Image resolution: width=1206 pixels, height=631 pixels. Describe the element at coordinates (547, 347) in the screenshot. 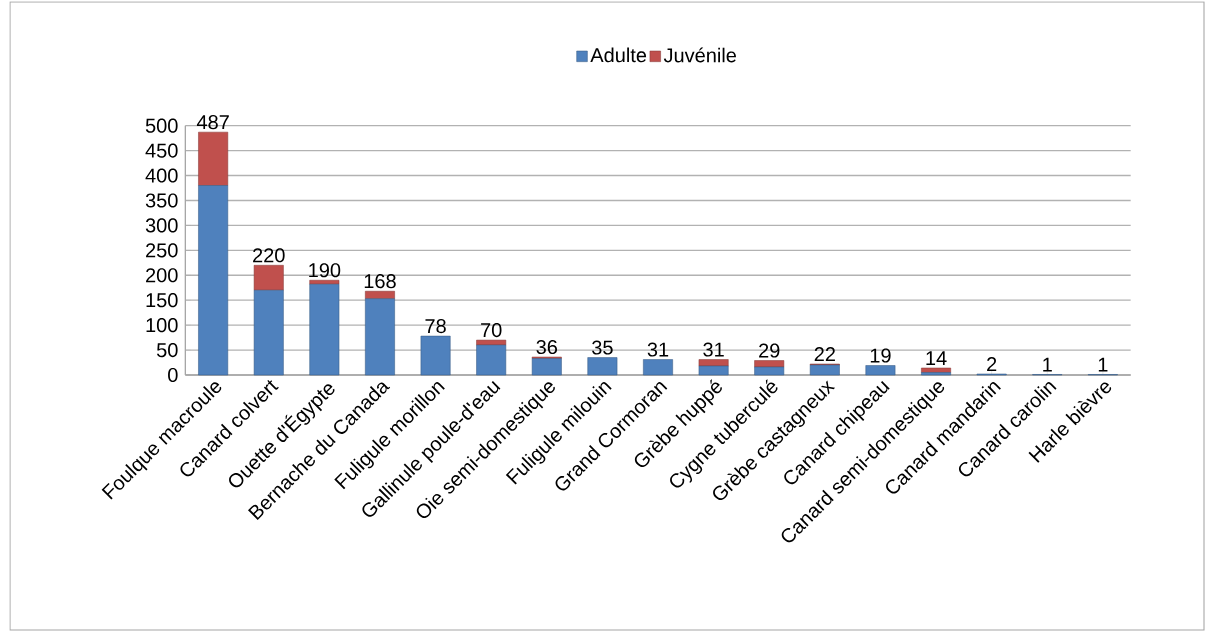

I see `total-label: 36` at that location.